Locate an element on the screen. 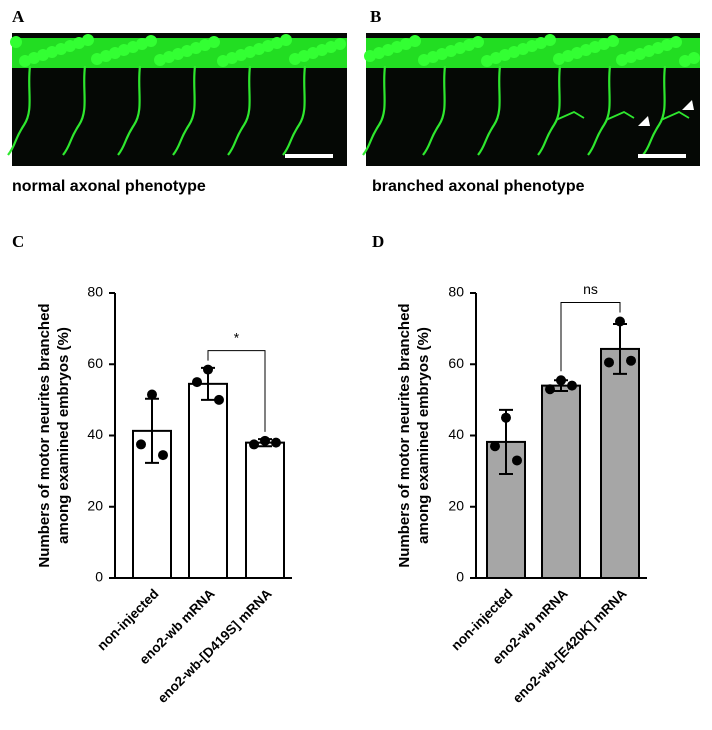 The height and width of the screenshot is (730, 712). caption: normal axonal phenotype is located at coordinates (109, 186).